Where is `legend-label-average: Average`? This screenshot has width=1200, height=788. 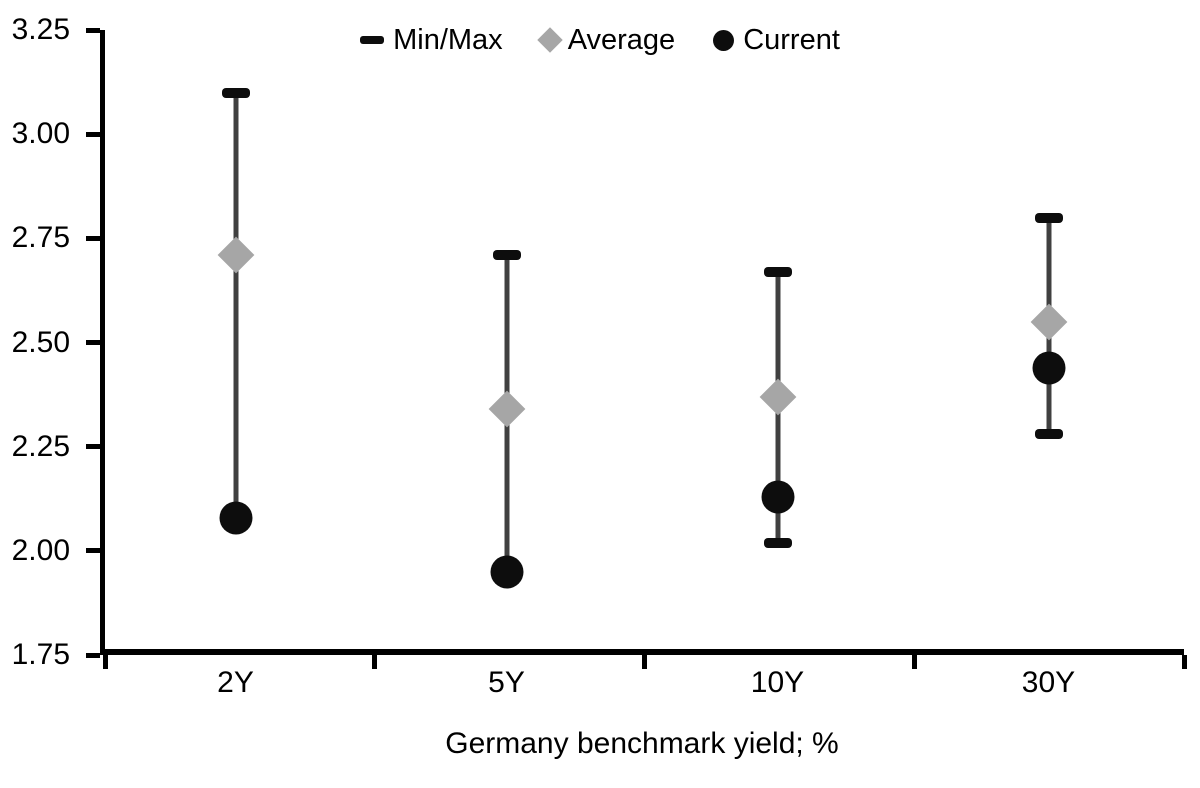 legend-label-average: Average is located at coordinates (621, 40).